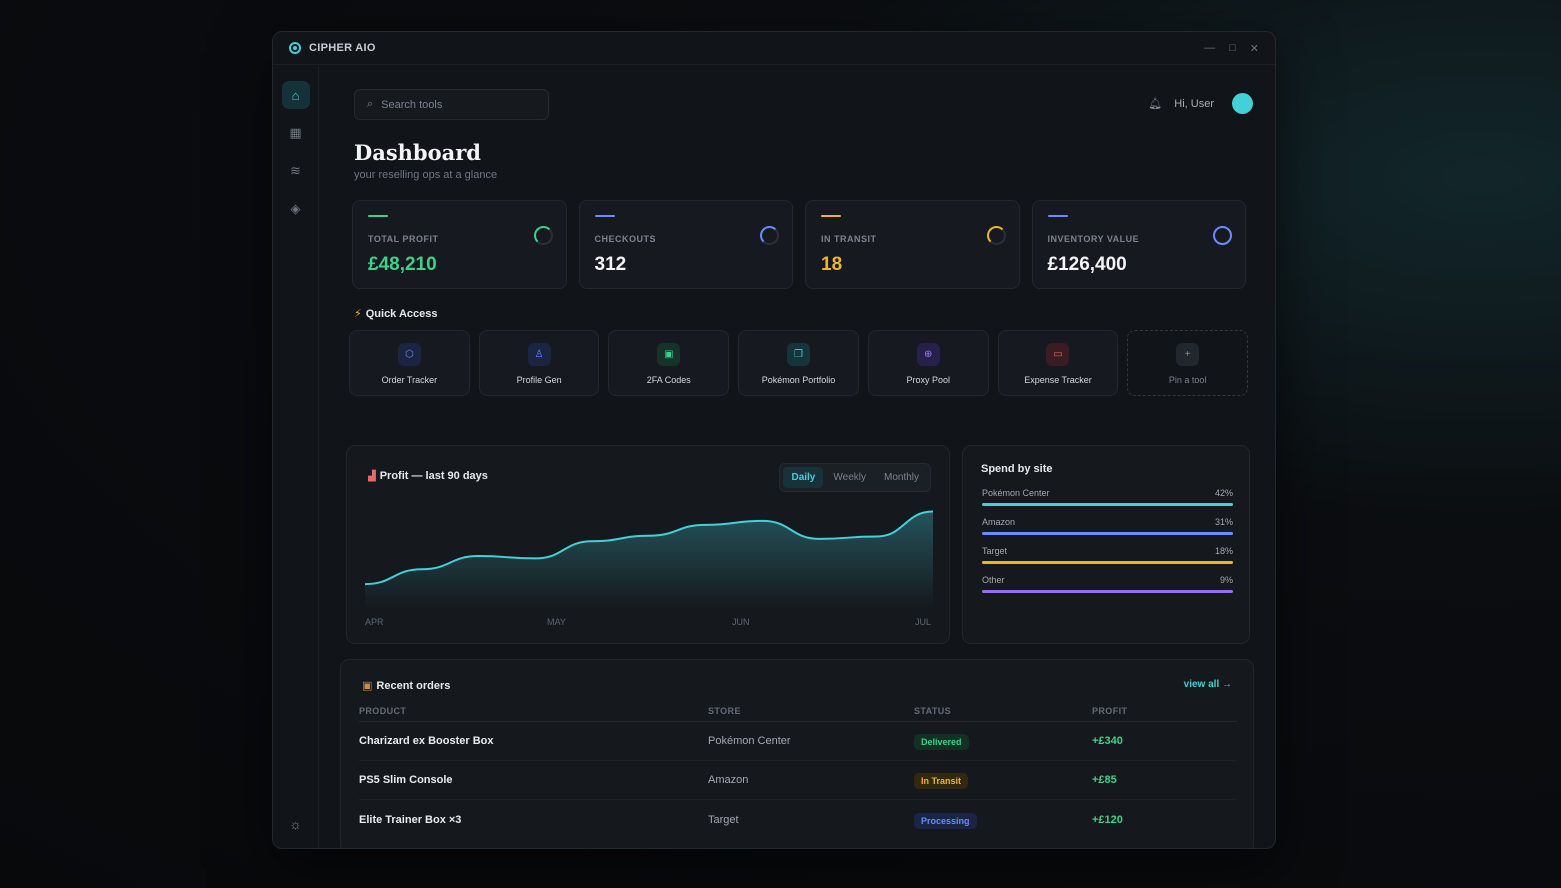  What do you see at coordinates (941, 742) in the screenshot?
I see `status-badge: Delivered` at bounding box center [941, 742].